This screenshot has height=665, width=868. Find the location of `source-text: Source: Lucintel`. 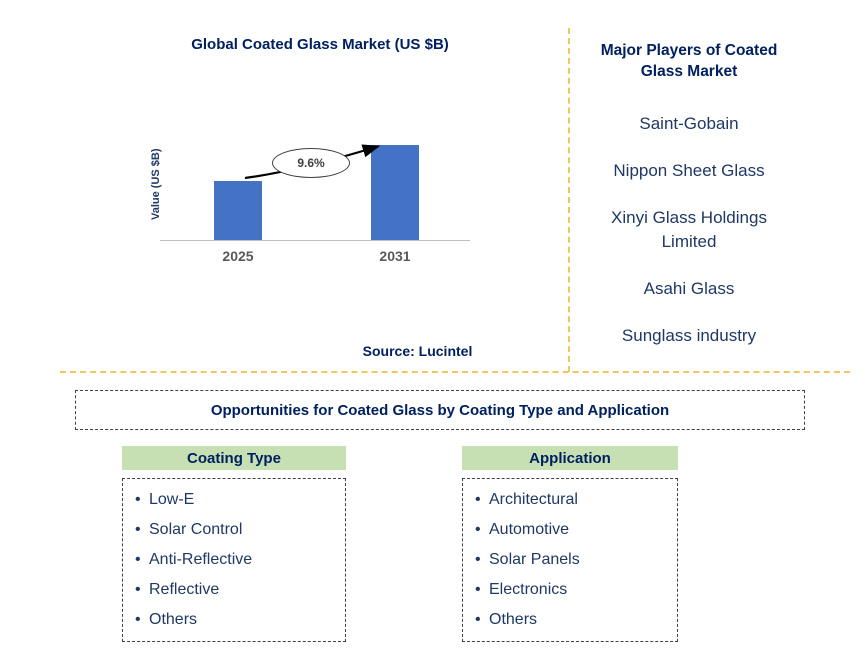

source-text: Source: Lucintel is located at coordinates (417, 351).